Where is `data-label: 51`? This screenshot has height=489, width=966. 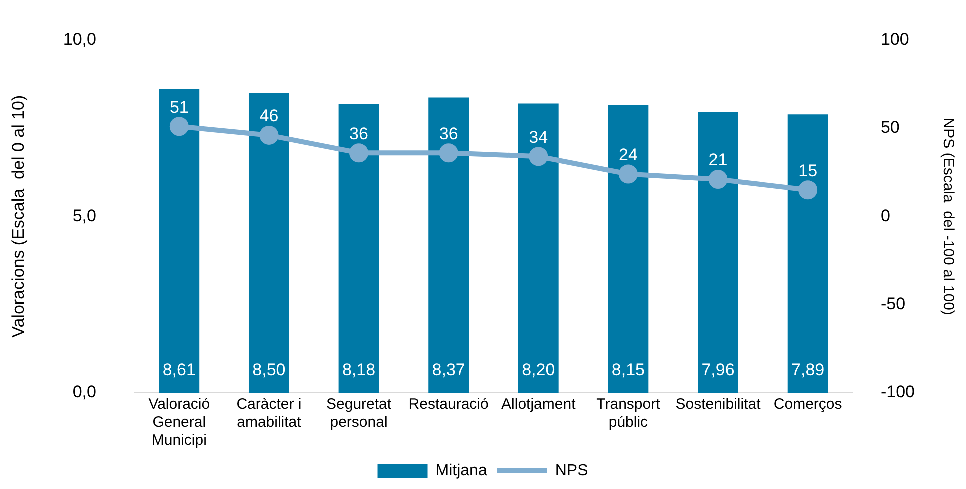
data-label: 51 is located at coordinates (179, 107).